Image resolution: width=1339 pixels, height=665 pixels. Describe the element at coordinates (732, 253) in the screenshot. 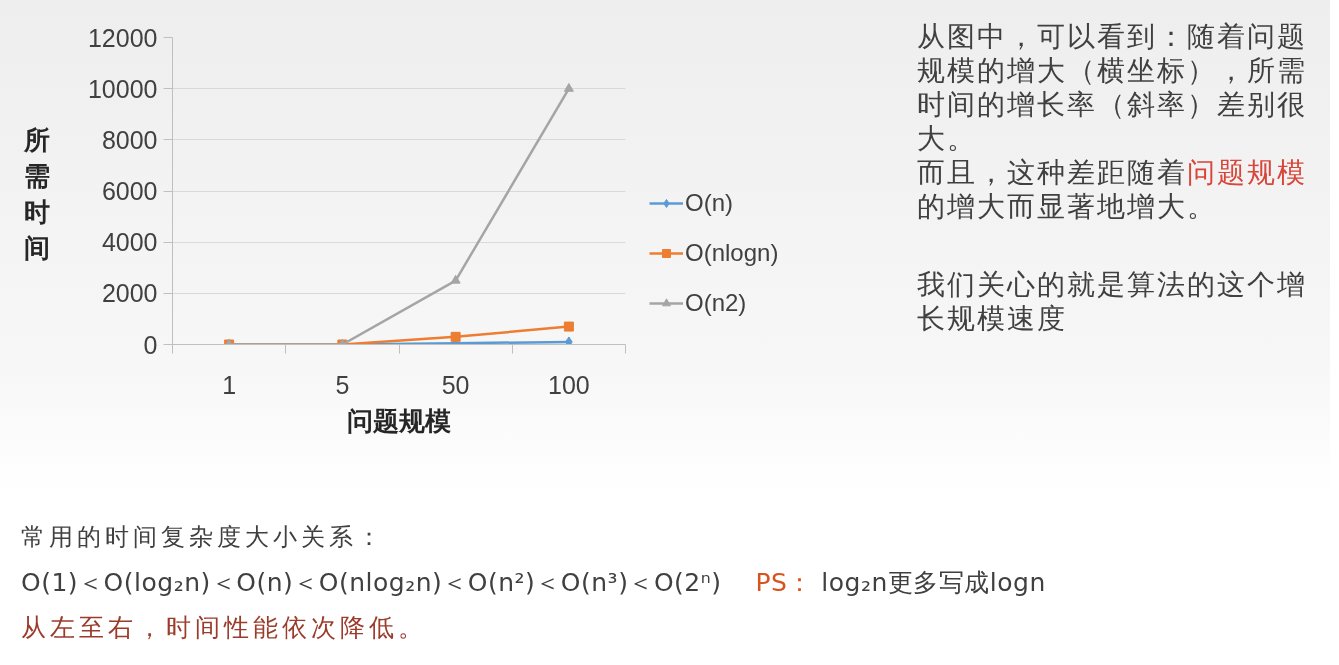

I see `legend-label: O(nlogn)` at that location.